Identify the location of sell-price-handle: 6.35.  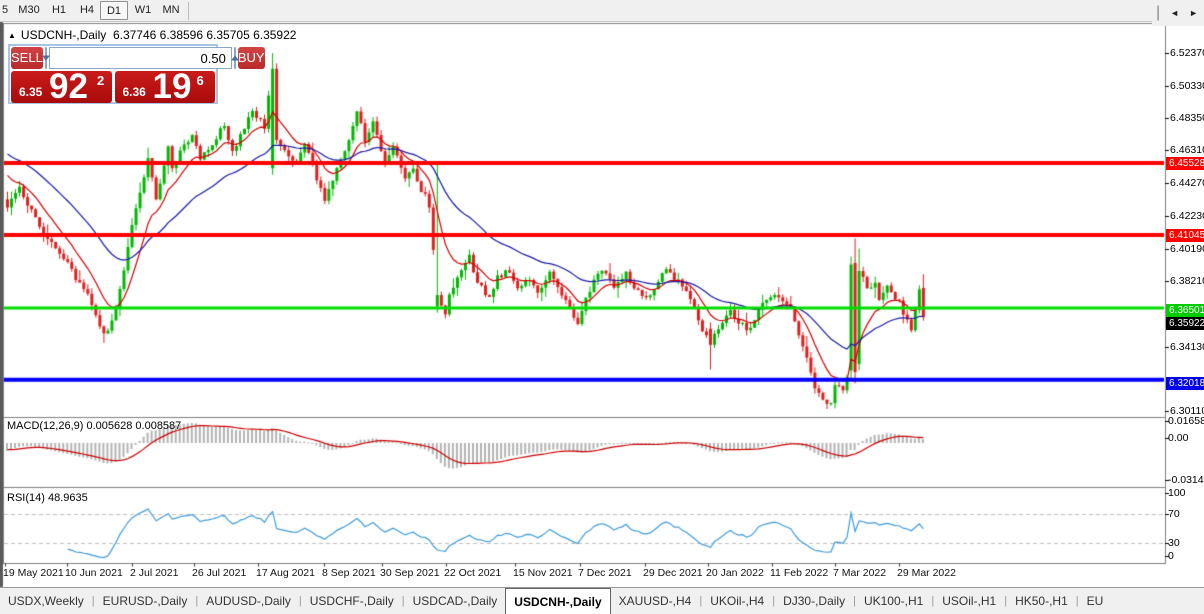
(31, 92).